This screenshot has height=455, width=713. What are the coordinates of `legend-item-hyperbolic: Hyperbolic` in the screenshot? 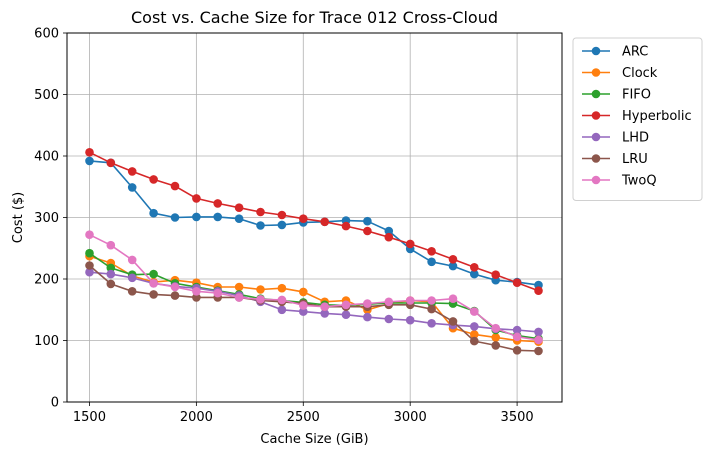 It's located at (637, 116).